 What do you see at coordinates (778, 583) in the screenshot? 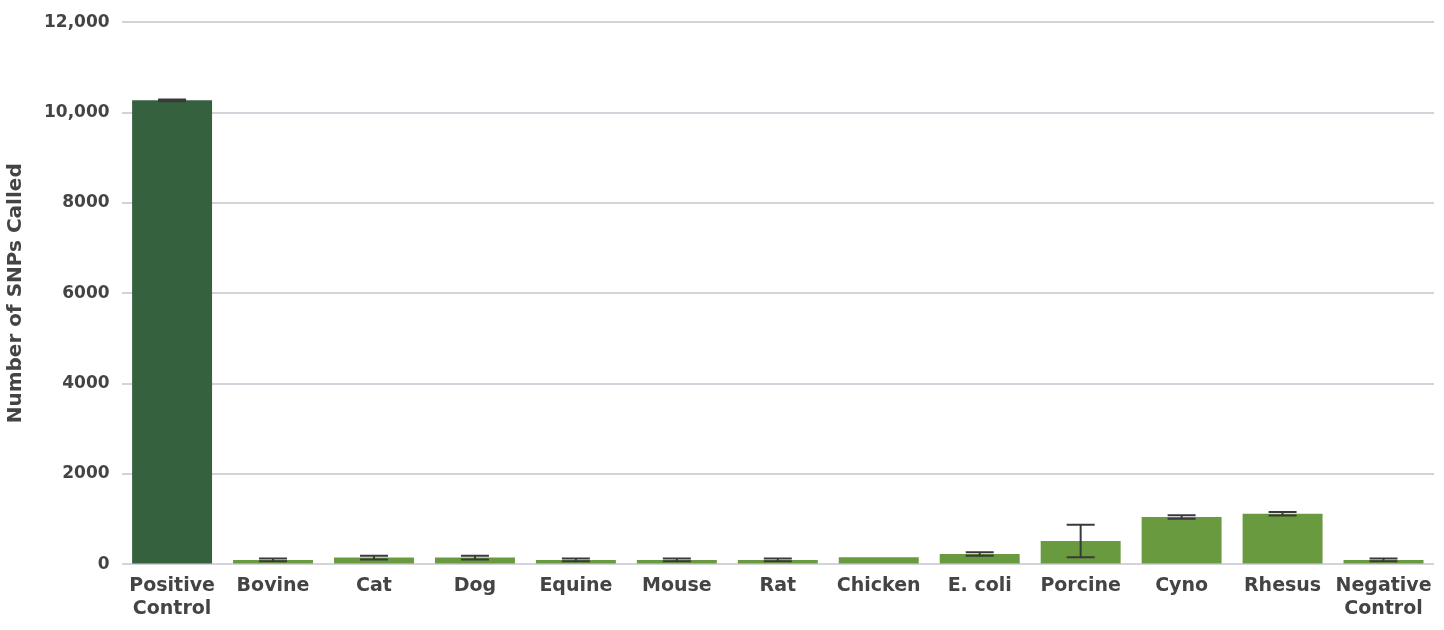
I see `x-tick-label: Rat` at bounding box center [778, 583].